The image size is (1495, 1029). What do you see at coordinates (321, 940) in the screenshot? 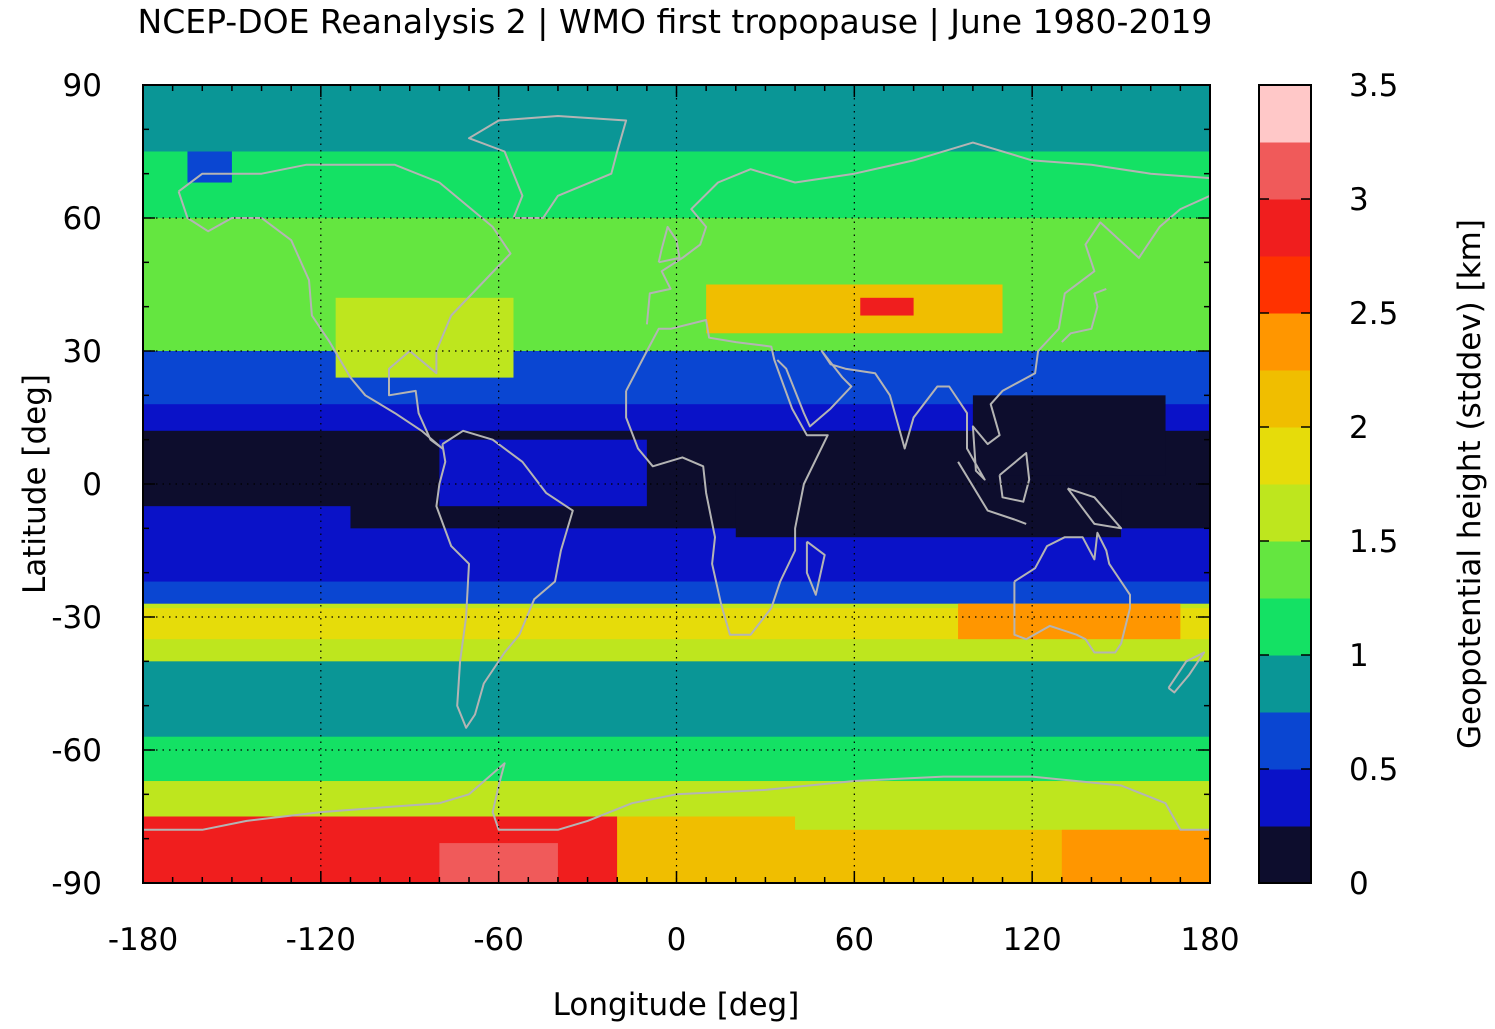
I see `x-tick-label: -120` at bounding box center [321, 940].